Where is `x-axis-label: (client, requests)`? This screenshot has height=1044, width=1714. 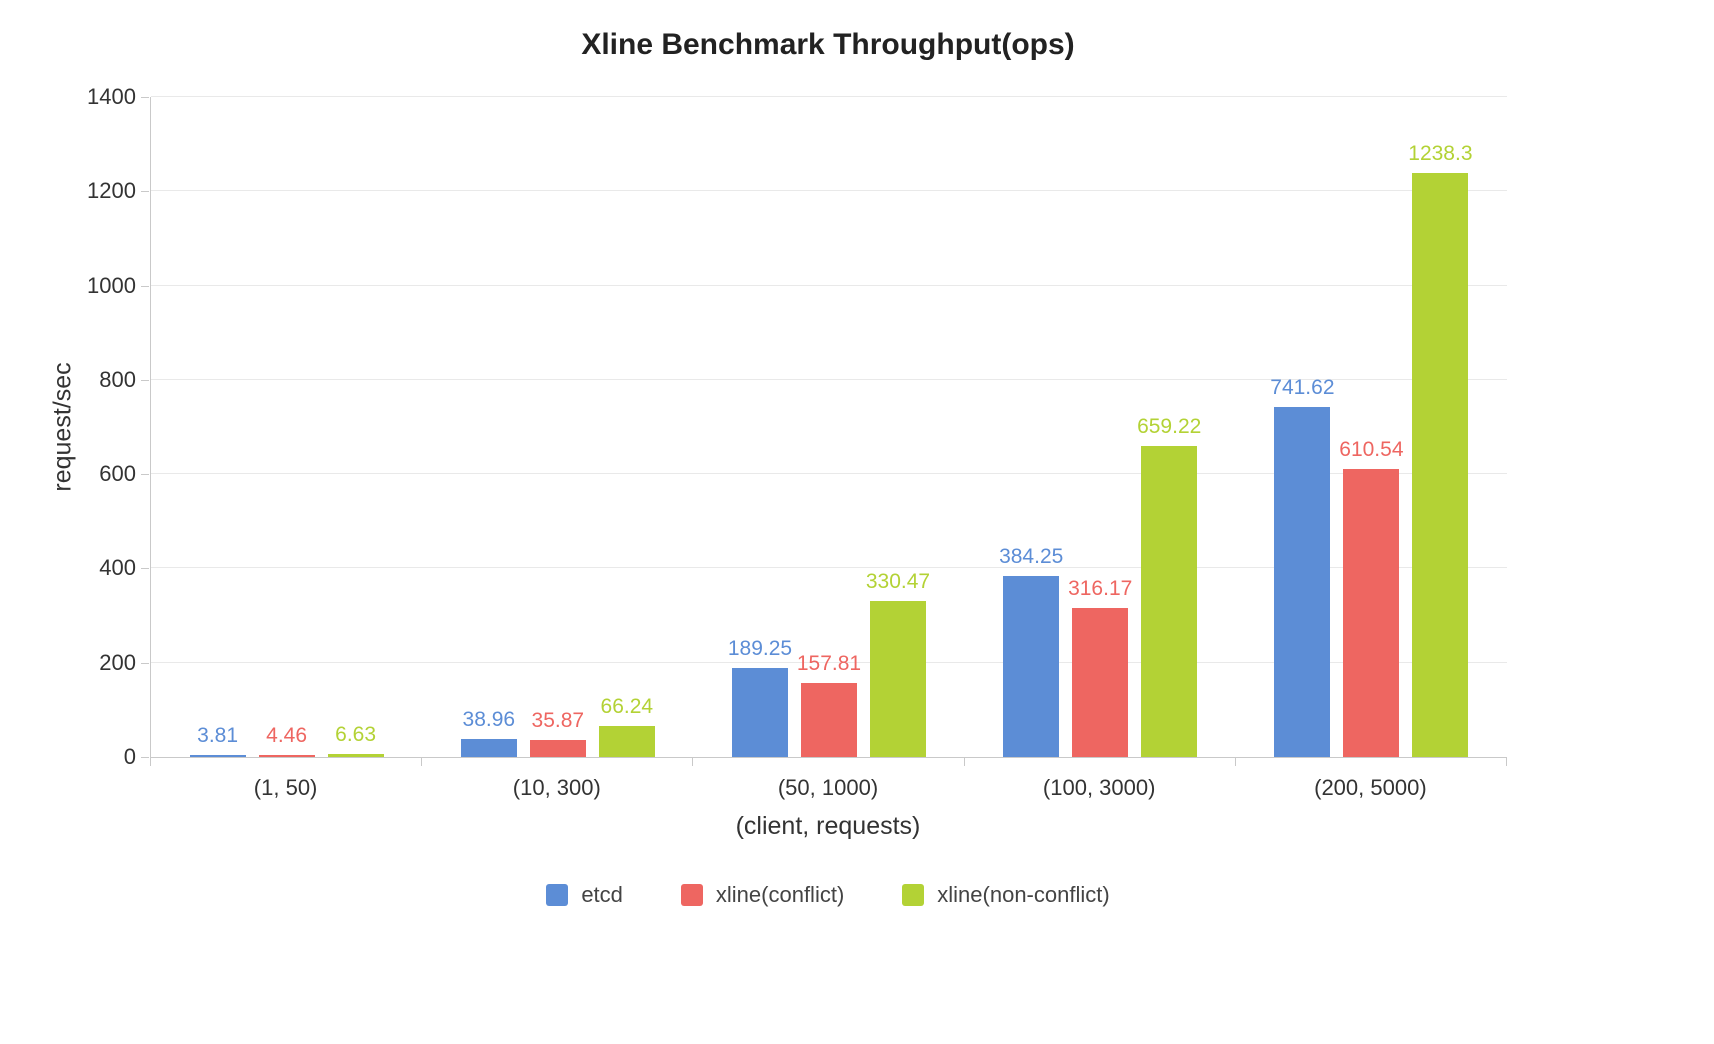 x-axis-label: (client, requests) is located at coordinates (828, 826).